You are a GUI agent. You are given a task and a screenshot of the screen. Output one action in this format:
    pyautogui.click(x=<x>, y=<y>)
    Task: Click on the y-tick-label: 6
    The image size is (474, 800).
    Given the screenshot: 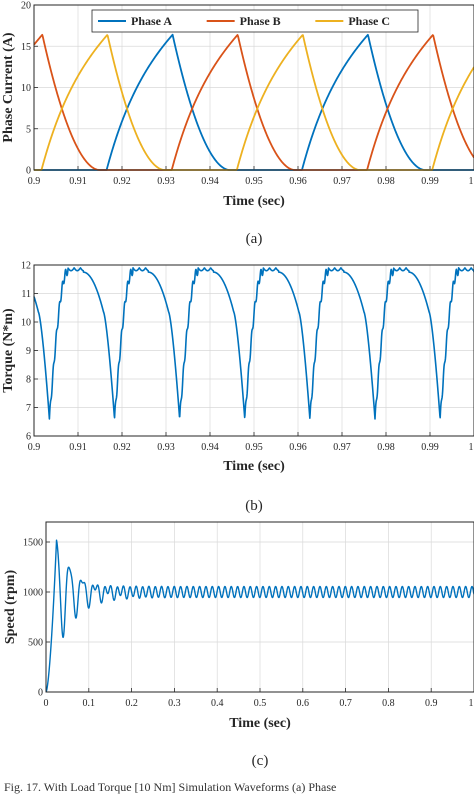 What is the action you would take?
    pyautogui.click(x=28, y=437)
    